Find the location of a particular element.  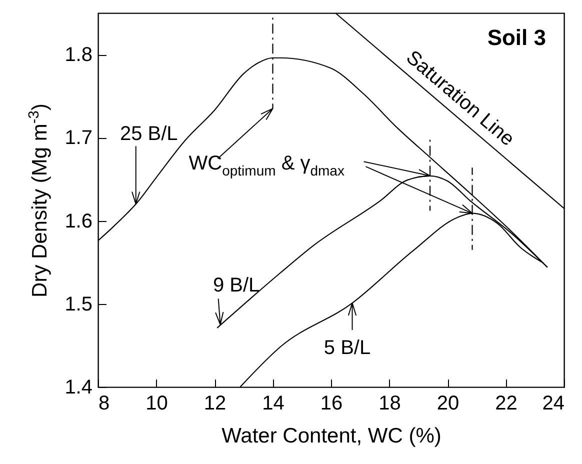

y-tick-label: 1.4 is located at coordinates (78, 387).